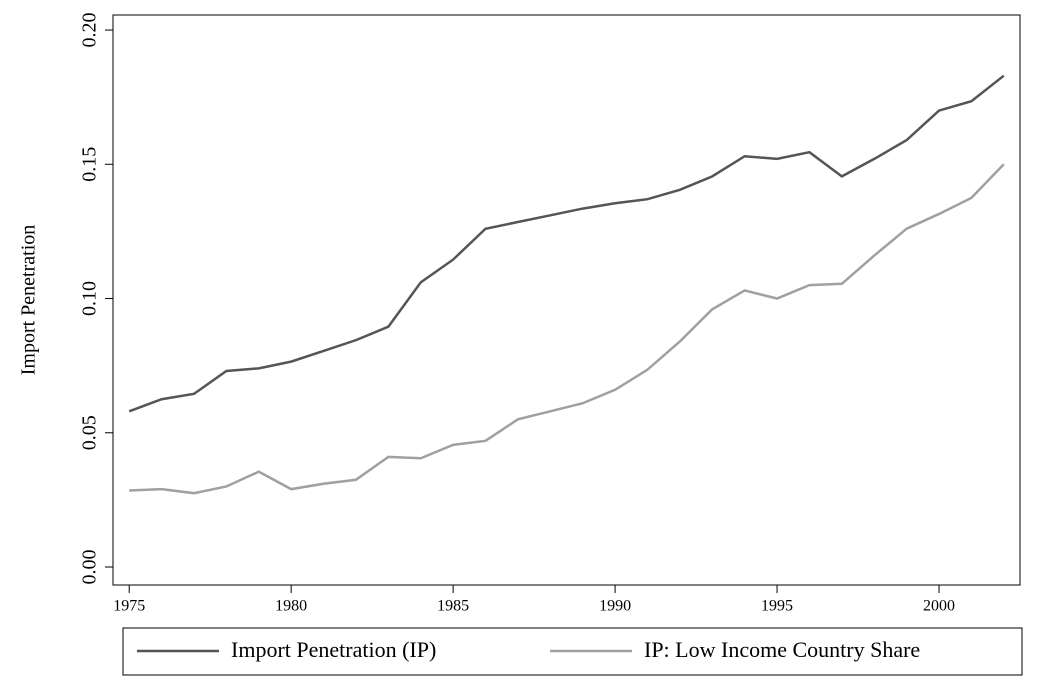 The width and height of the screenshot is (1037, 682). I want to click on legend-label: IP: Low Income Country Share, so click(782, 649).